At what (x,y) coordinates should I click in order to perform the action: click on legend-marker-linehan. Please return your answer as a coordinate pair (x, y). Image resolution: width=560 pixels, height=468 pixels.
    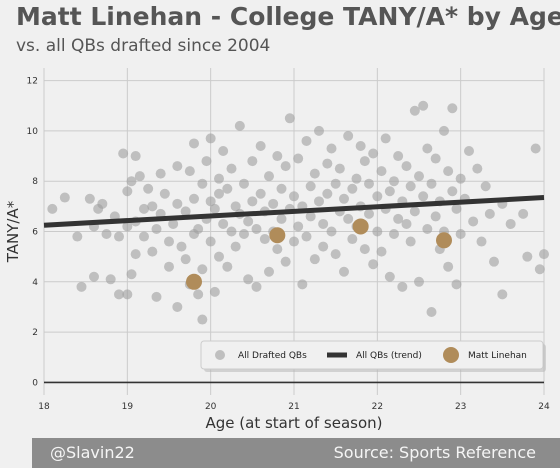
    Looking at the image, I should click on (451, 355).